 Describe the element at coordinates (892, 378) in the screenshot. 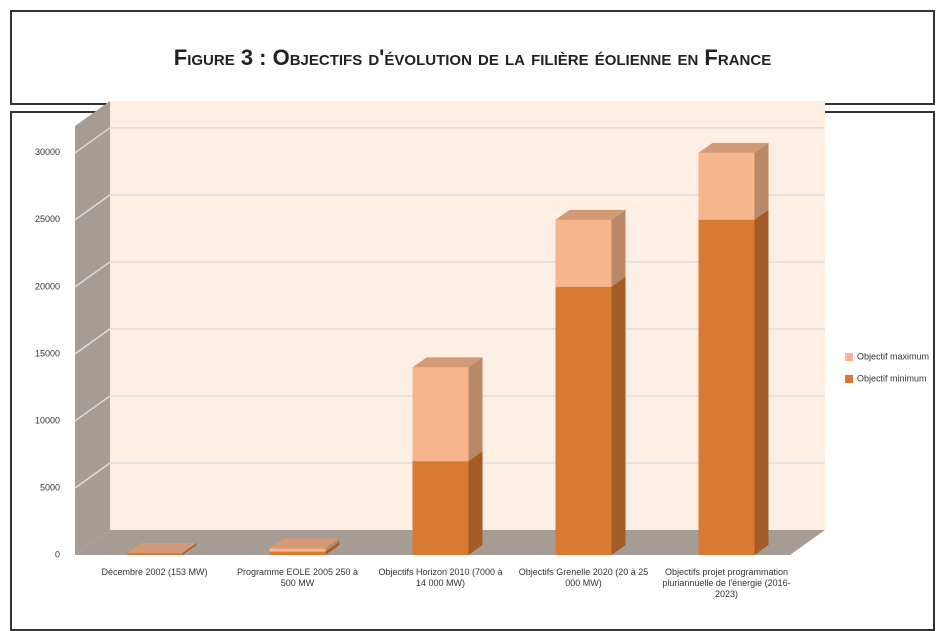

I see `legend-label: Objectif minimum` at that location.